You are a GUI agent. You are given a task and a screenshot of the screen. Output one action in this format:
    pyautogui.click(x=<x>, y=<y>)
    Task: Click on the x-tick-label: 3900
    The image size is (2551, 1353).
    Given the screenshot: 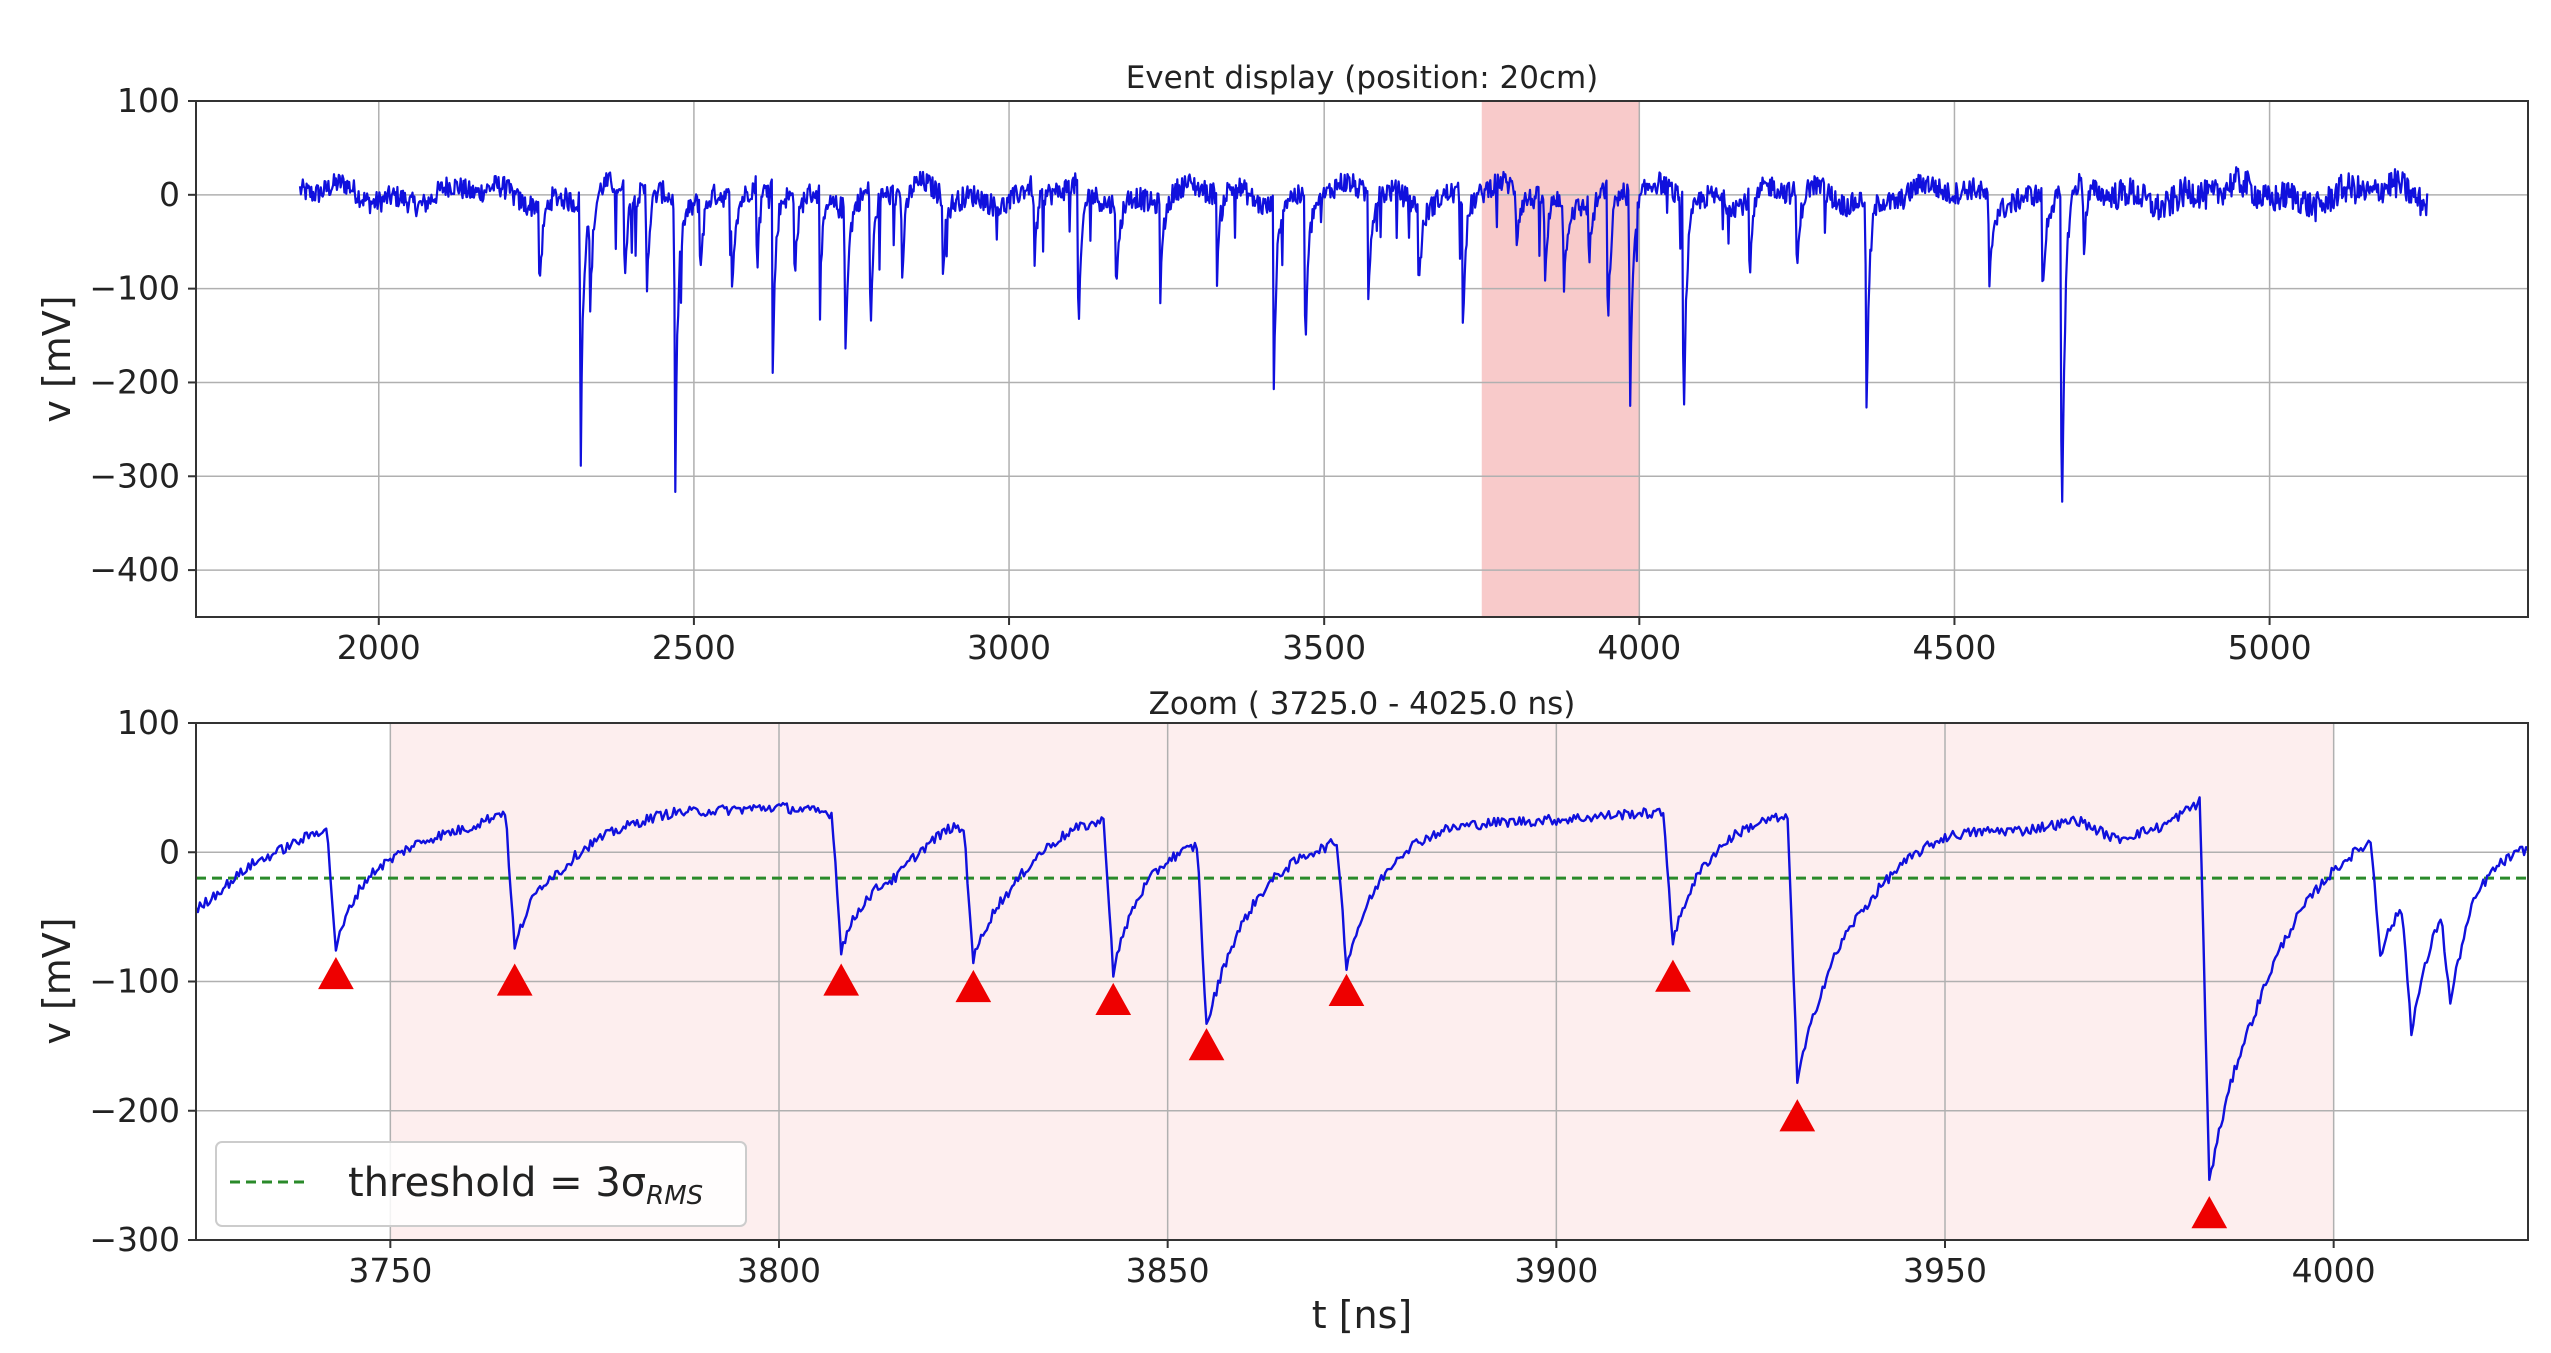 What is the action you would take?
    pyautogui.click(x=1556, y=1270)
    